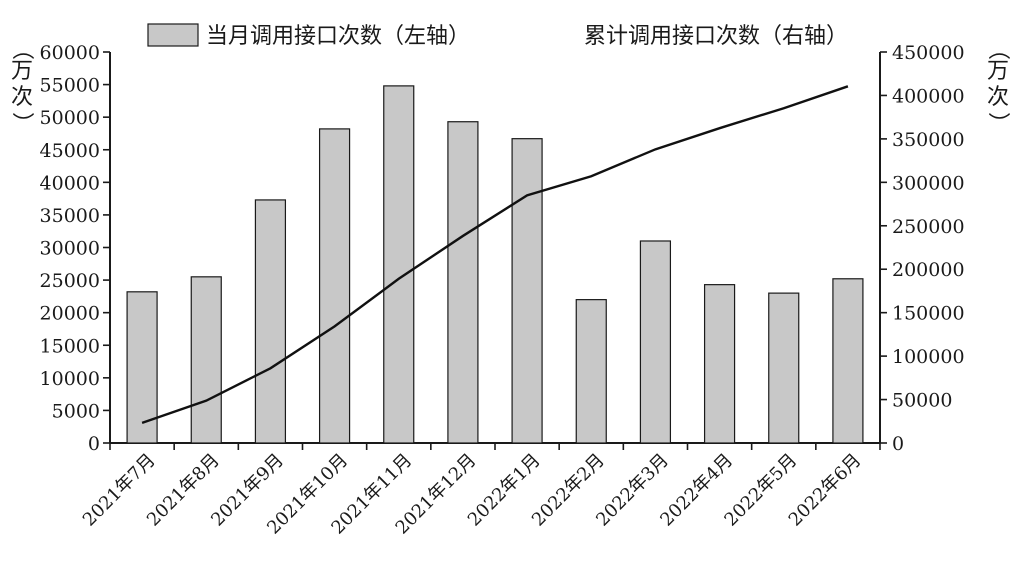 The height and width of the screenshot is (562, 1024). What do you see at coordinates (928, 357) in the screenshot?
I see `right-tick-label: 100000` at bounding box center [928, 357].